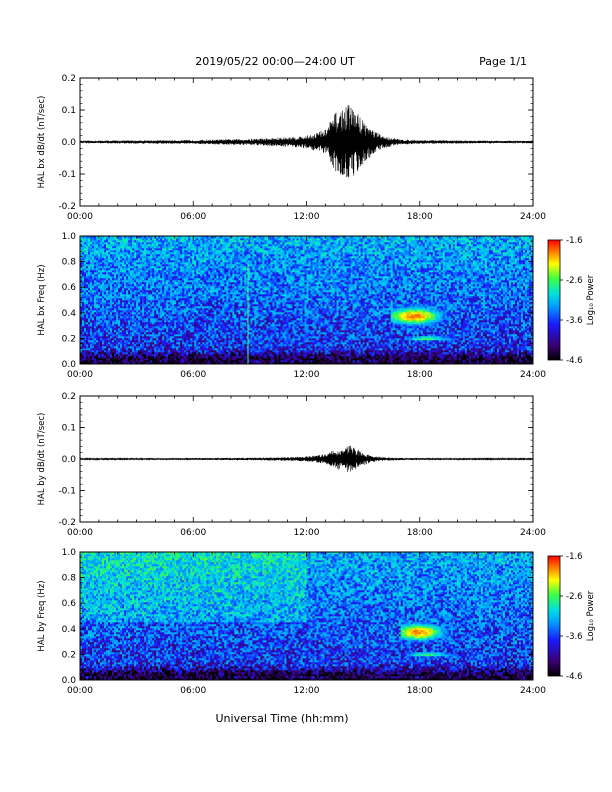  What do you see at coordinates (306, 141) in the screenshot?
I see `dbdt-trace` at bounding box center [306, 141].